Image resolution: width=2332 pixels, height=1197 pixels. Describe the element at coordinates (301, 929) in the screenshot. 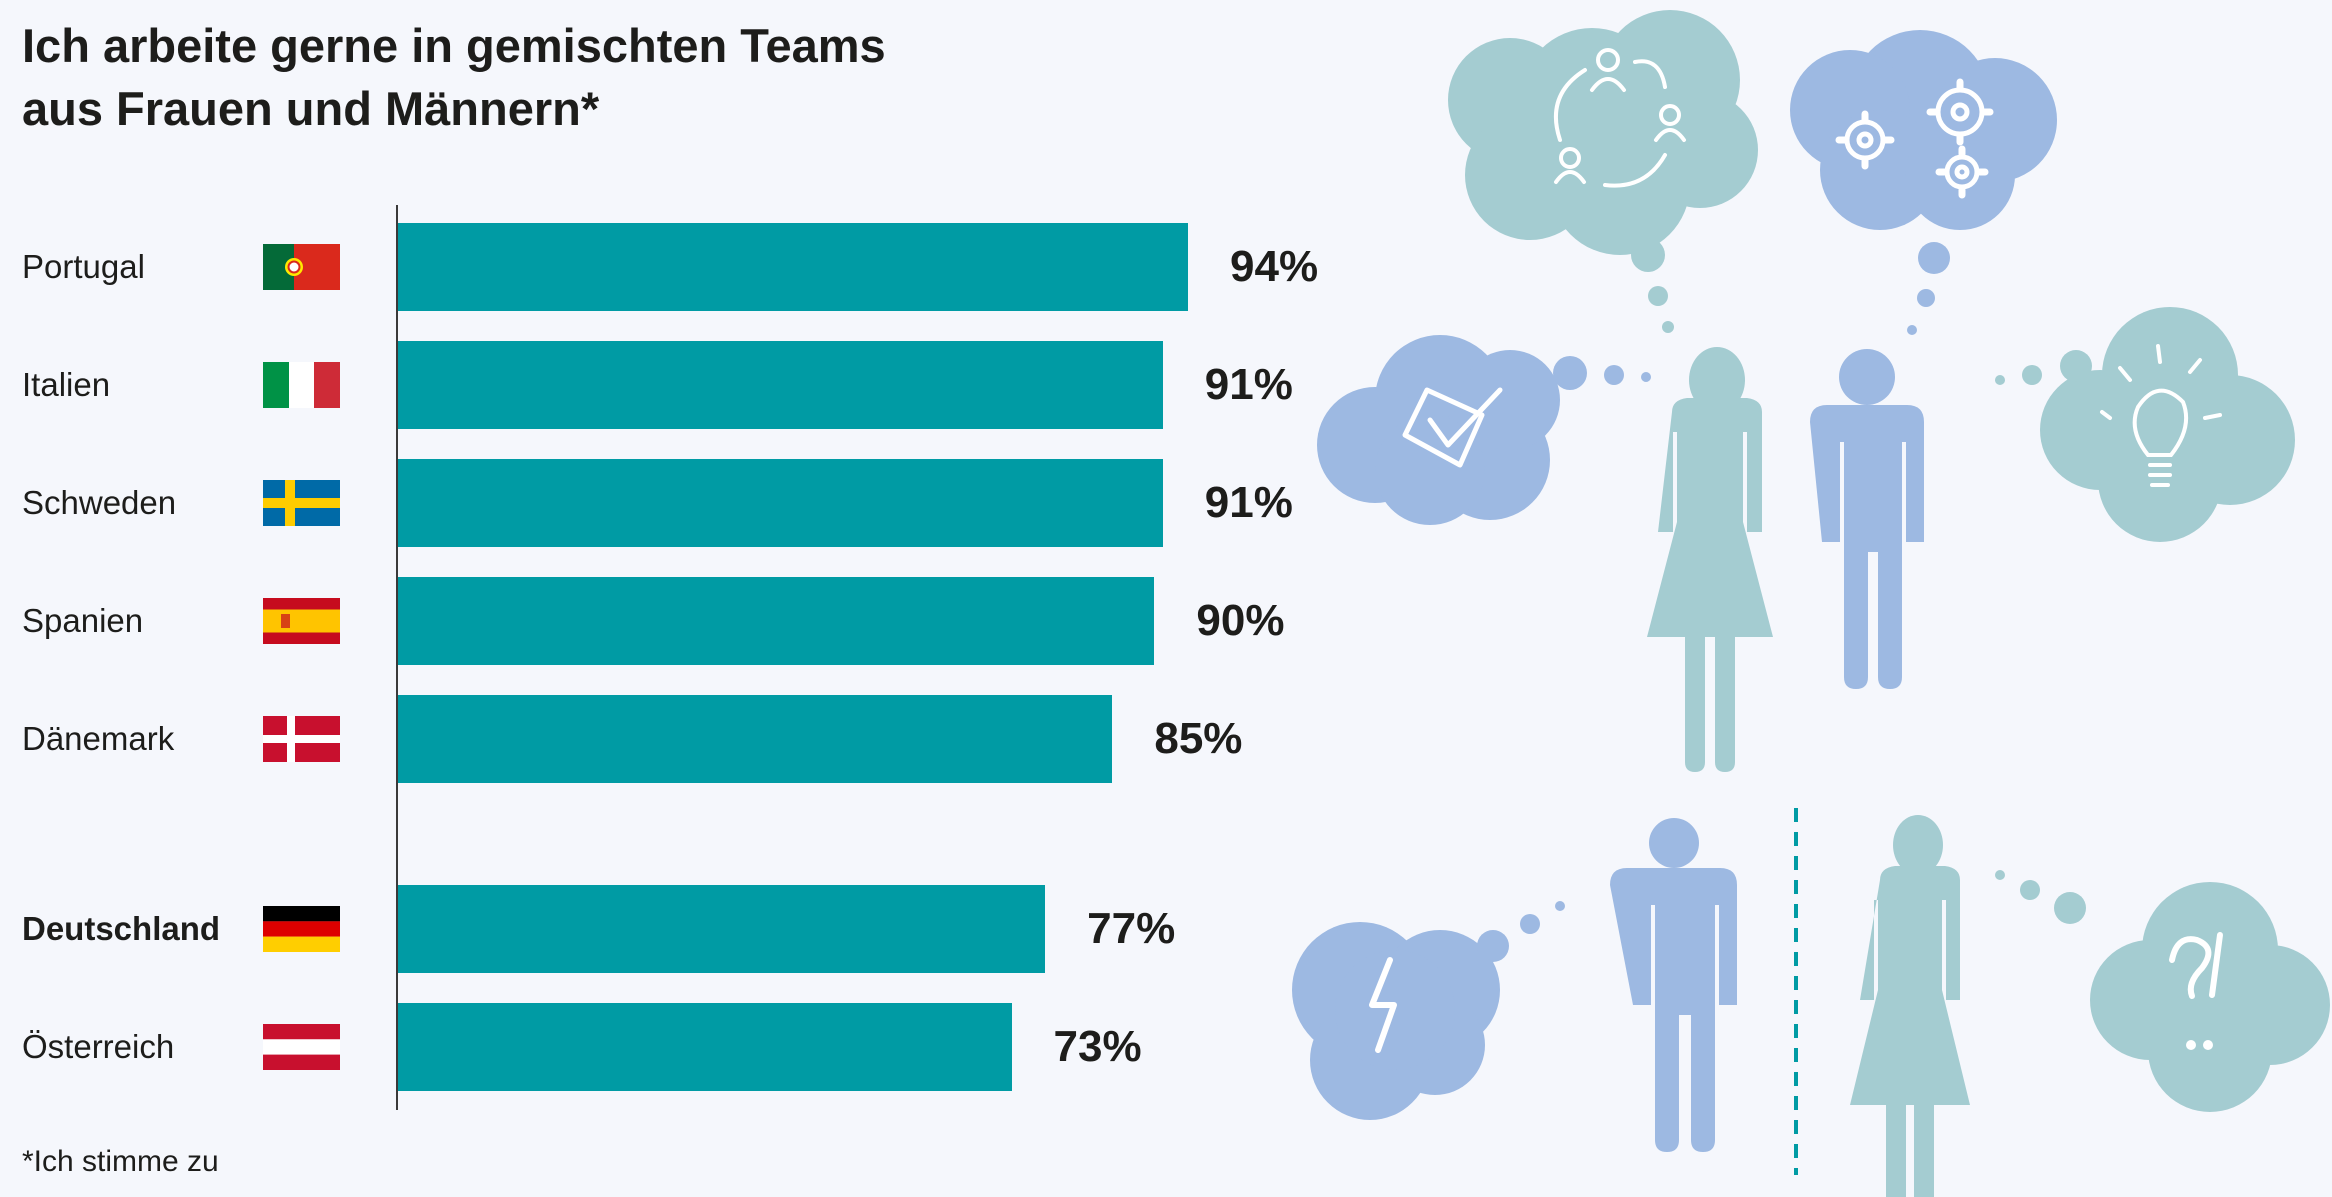

I see `flag-germany` at that location.